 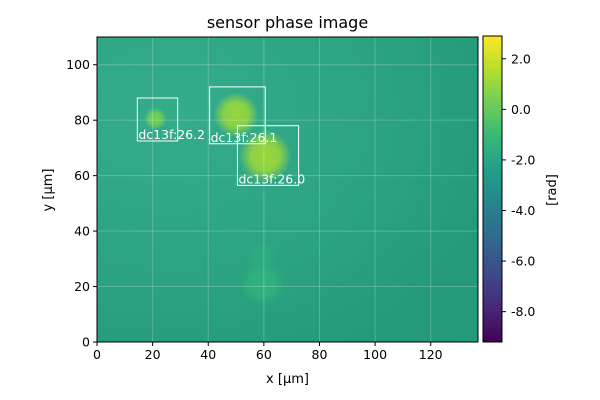 I want to click on x-tick-label: 20, so click(x=153, y=354).